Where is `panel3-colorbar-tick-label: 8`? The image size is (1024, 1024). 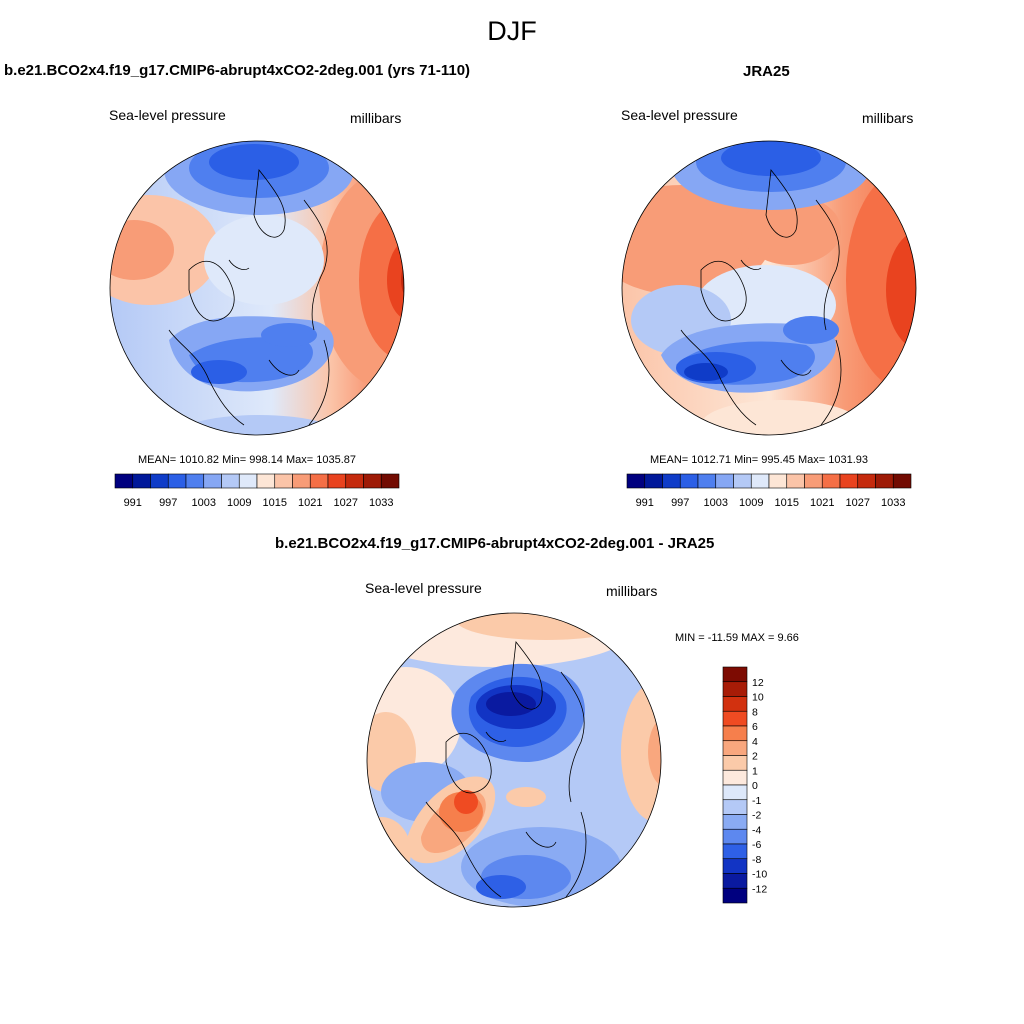 panel3-colorbar-tick-label: 8 is located at coordinates (755, 712).